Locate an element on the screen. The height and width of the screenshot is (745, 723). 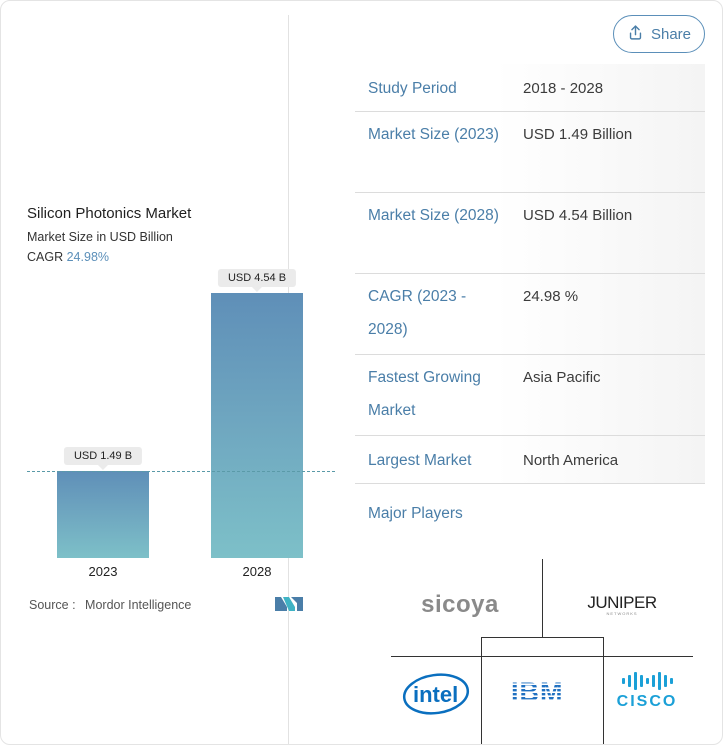
table-row: CAGR (2023 - 2028) 24.98 % is located at coordinates (530, 314).